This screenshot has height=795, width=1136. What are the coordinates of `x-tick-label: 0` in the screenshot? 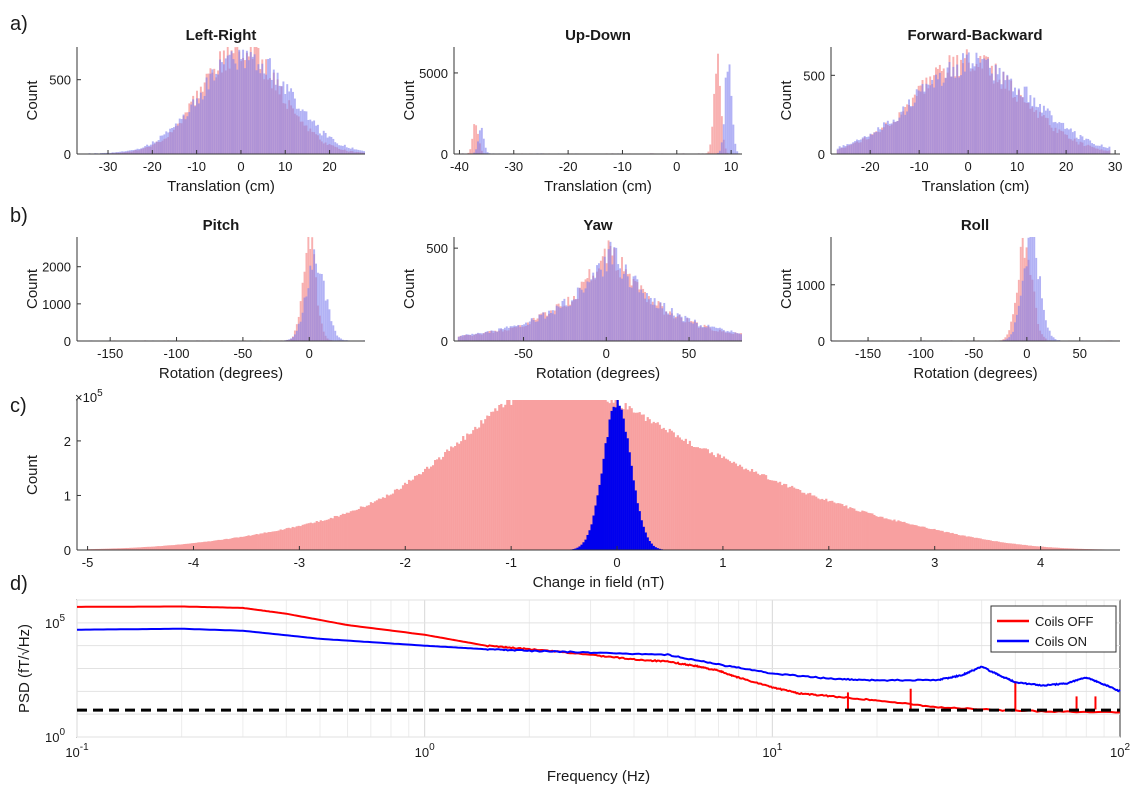 It's located at (240, 166).